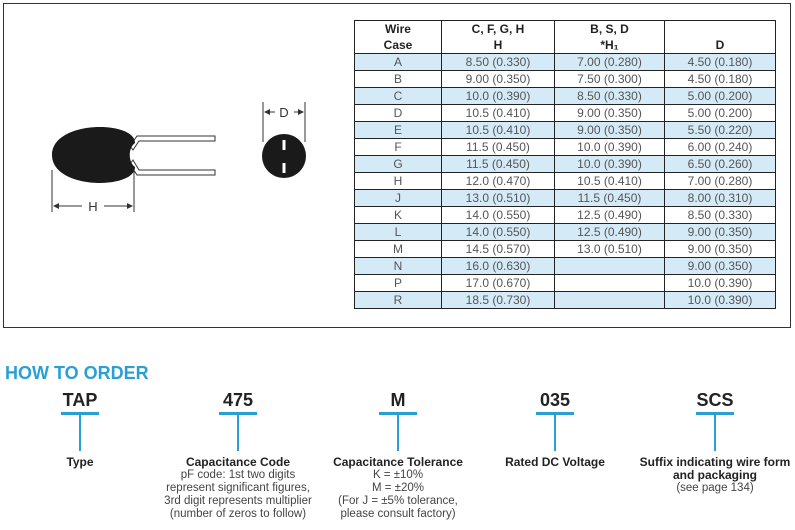  Describe the element at coordinates (565, 62) in the screenshot. I see `table-row: A 8.50 (0.330) 7.00 (0.280) 4.50 (0.180)` at that location.